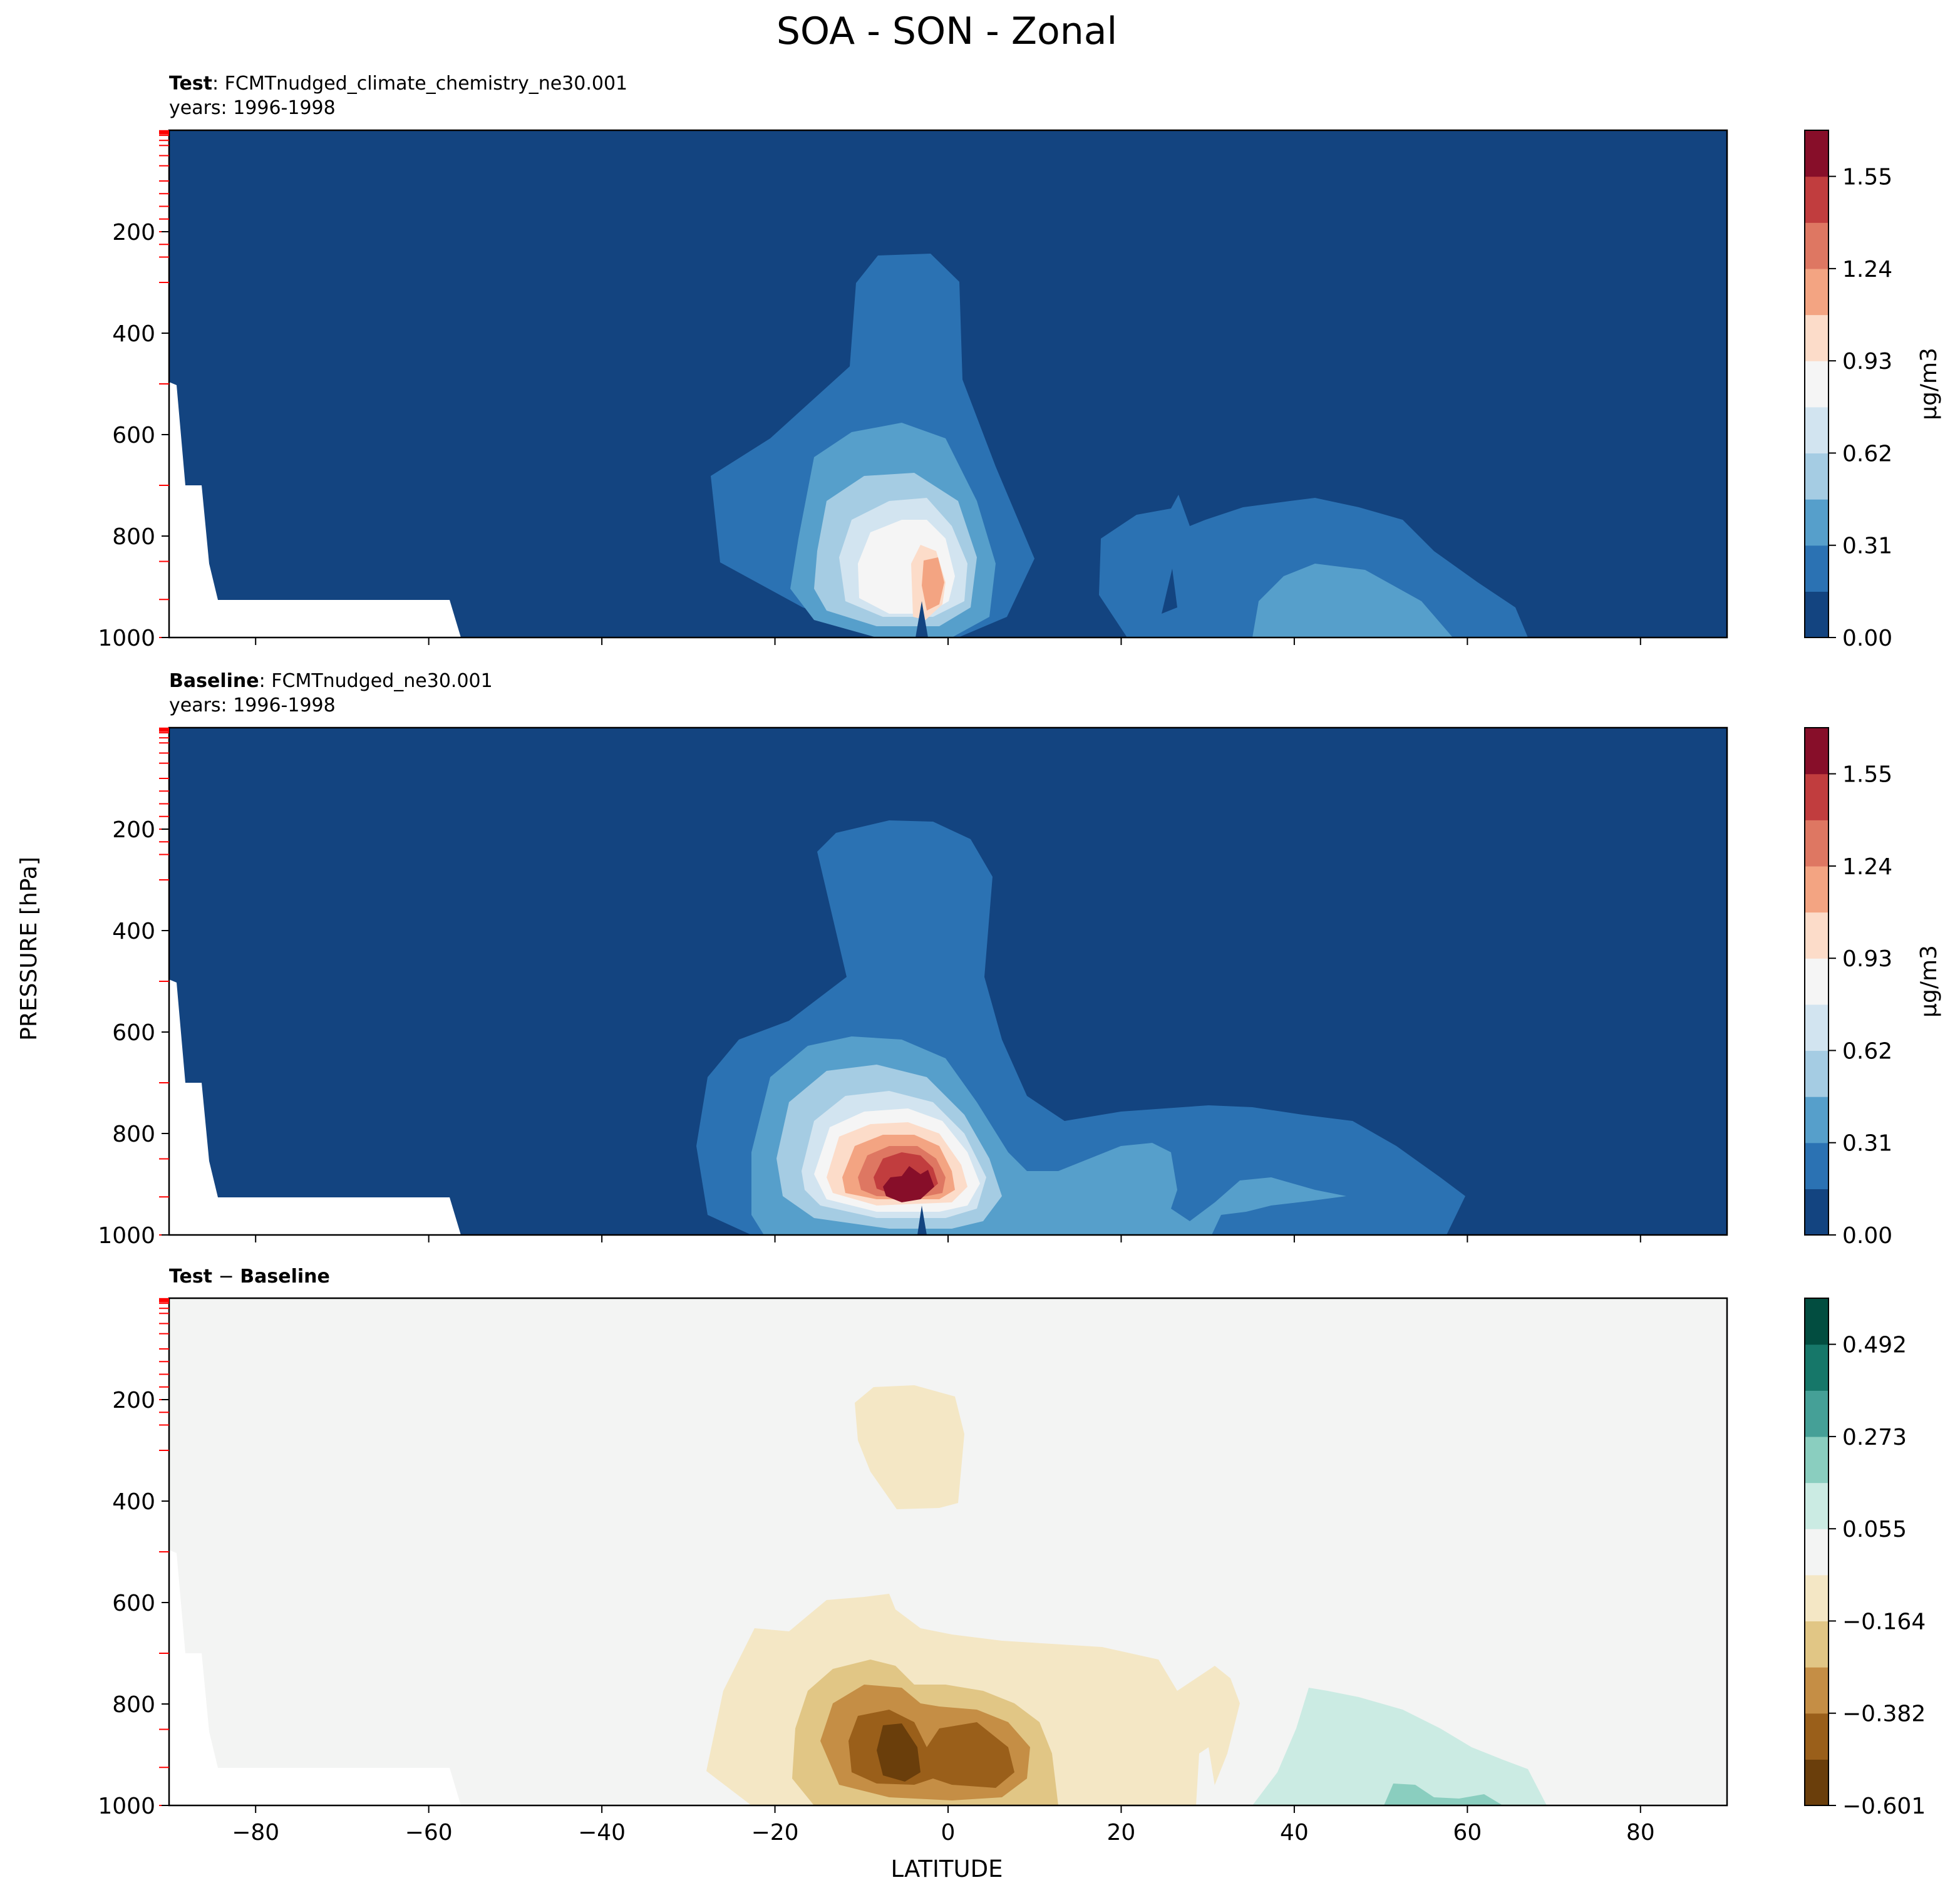 Image resolution: width=1960 pixels, height=1900 pixels. I want to click on contour-neg-upper, so click(909, 1447).